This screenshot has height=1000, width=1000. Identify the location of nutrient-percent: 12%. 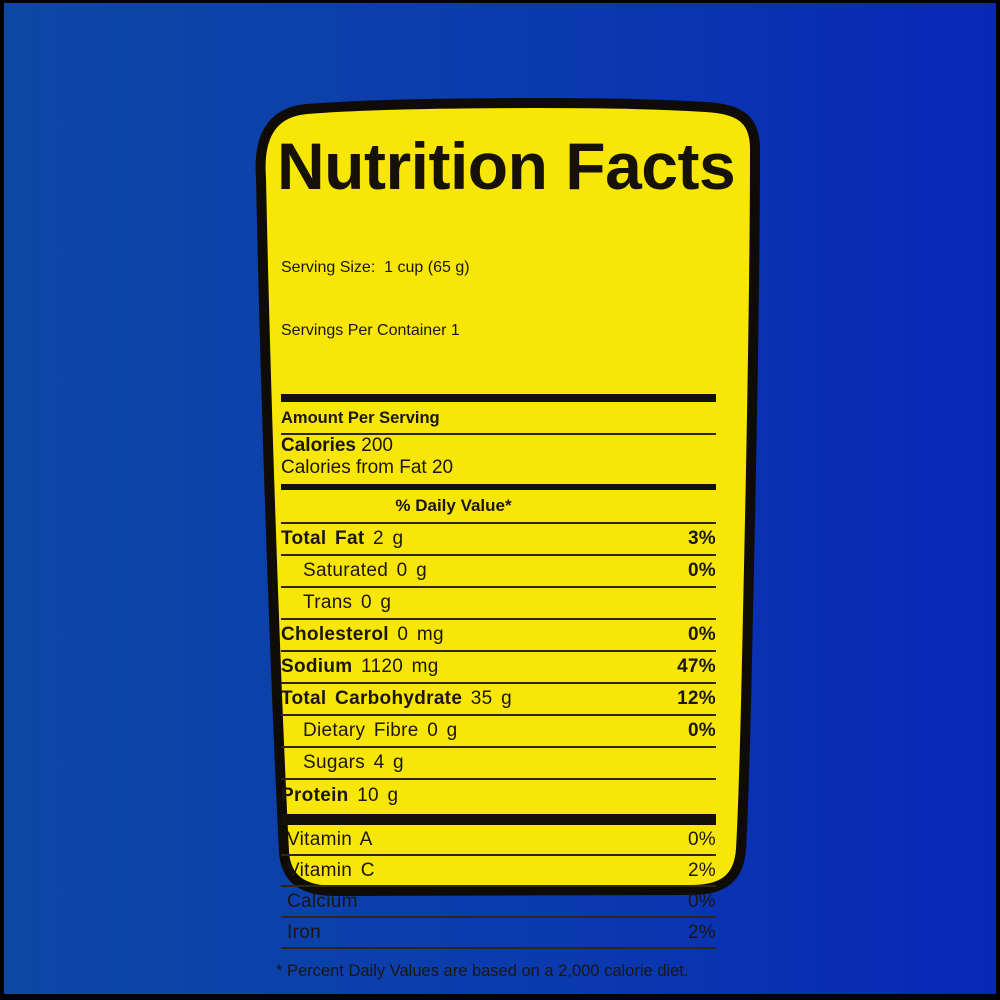
(696, 698).